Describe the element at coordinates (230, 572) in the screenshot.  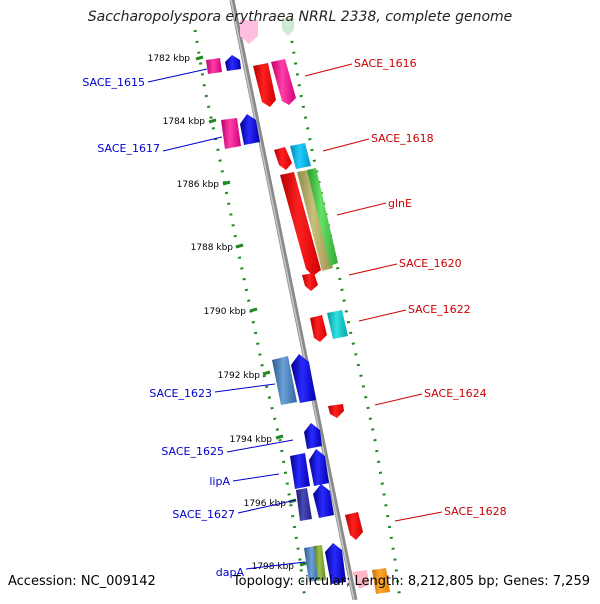
I see `gene-label: dapA` at that location.